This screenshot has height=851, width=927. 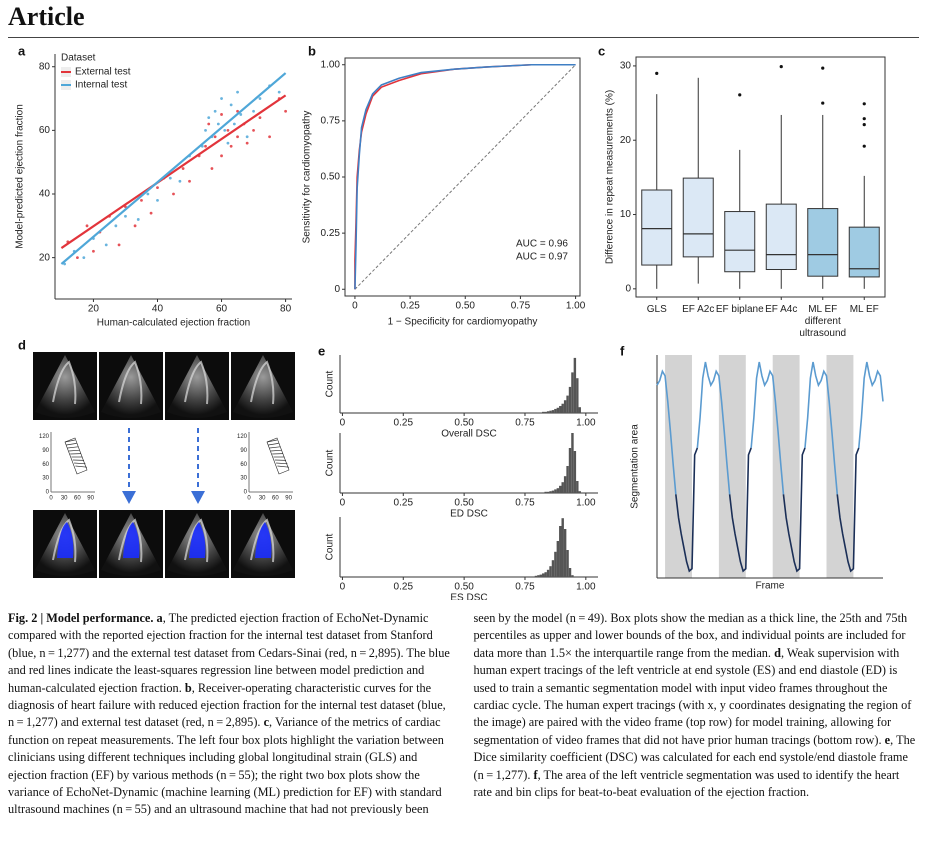 What do you see at coordinates (266, 722) in the screenshot?
I see `caption-run: c` at bounding box center [266, 722].